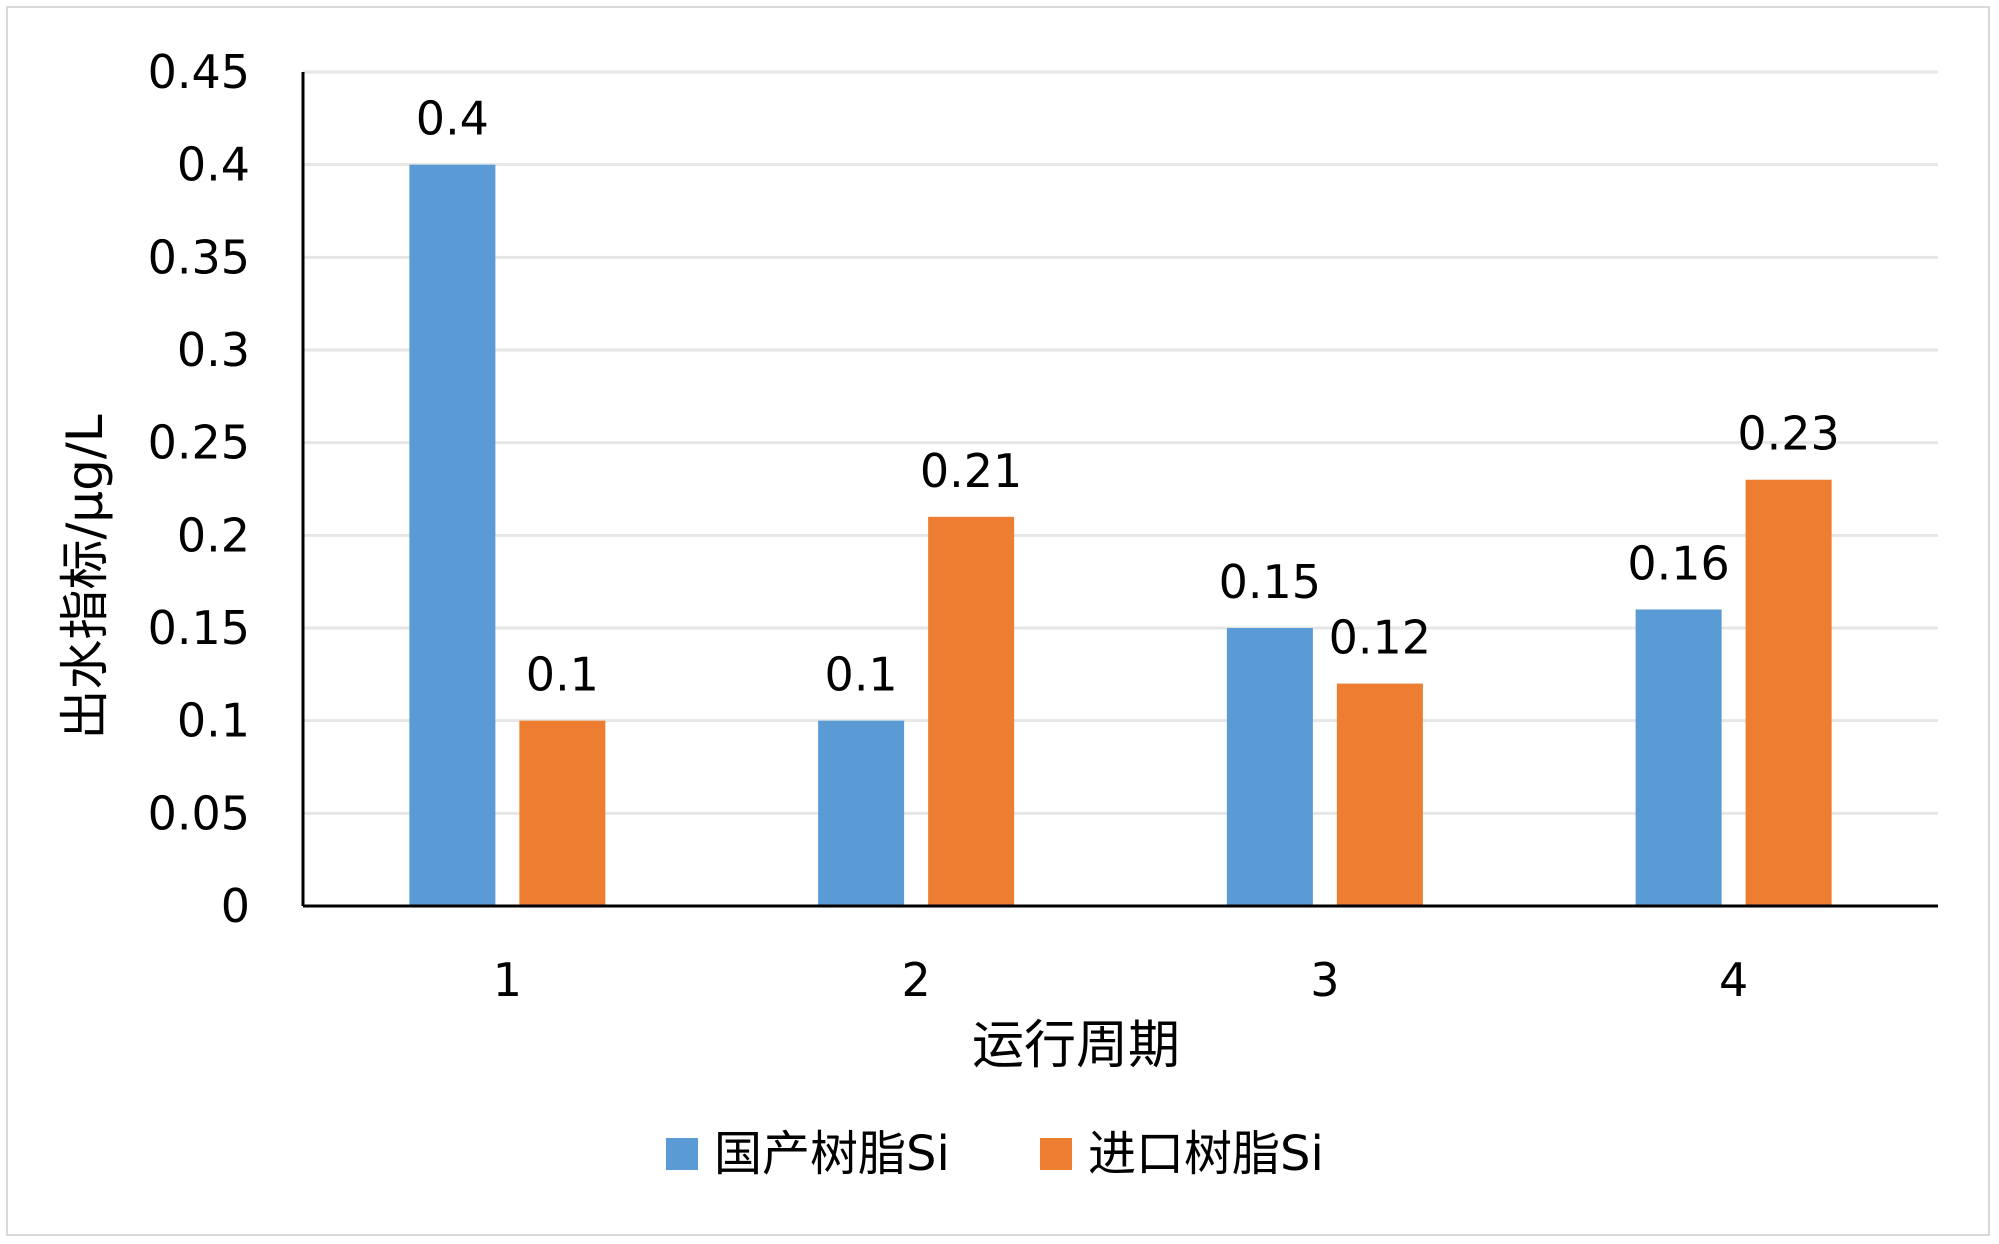 The width and height of the screenshot is (1999, 1244). What do you see at coordinates (213, 535) in the screenshot?
I see `y-tick-label: 0.2` at bounding box center [213, 535].